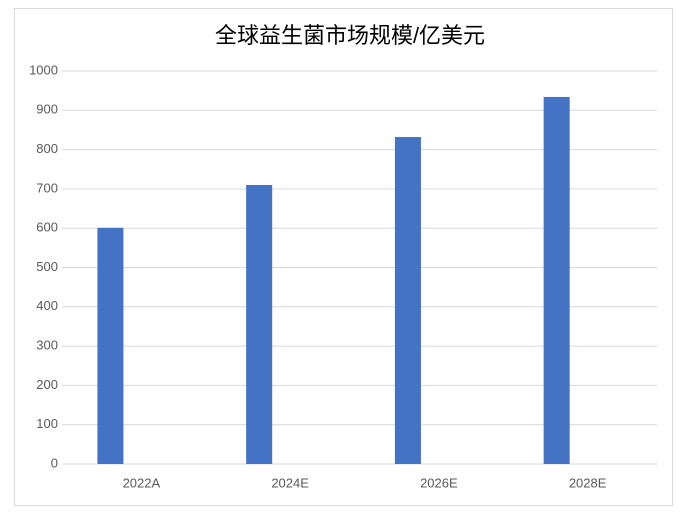  I want to click on x-tick-label: 2028E, so click(588, 482).